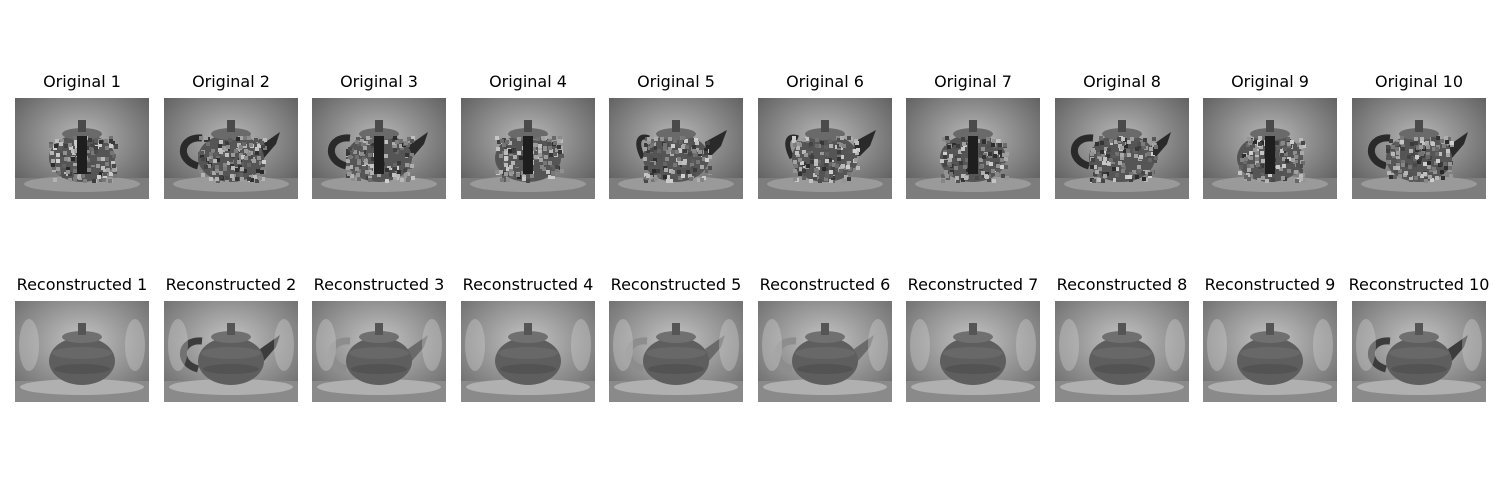 This screenshot has width=1500, height=500. What do you see at coordinates (1122, 329) in the screenshot?
I see `teapot-knob` at bounding box center [1122, 329].